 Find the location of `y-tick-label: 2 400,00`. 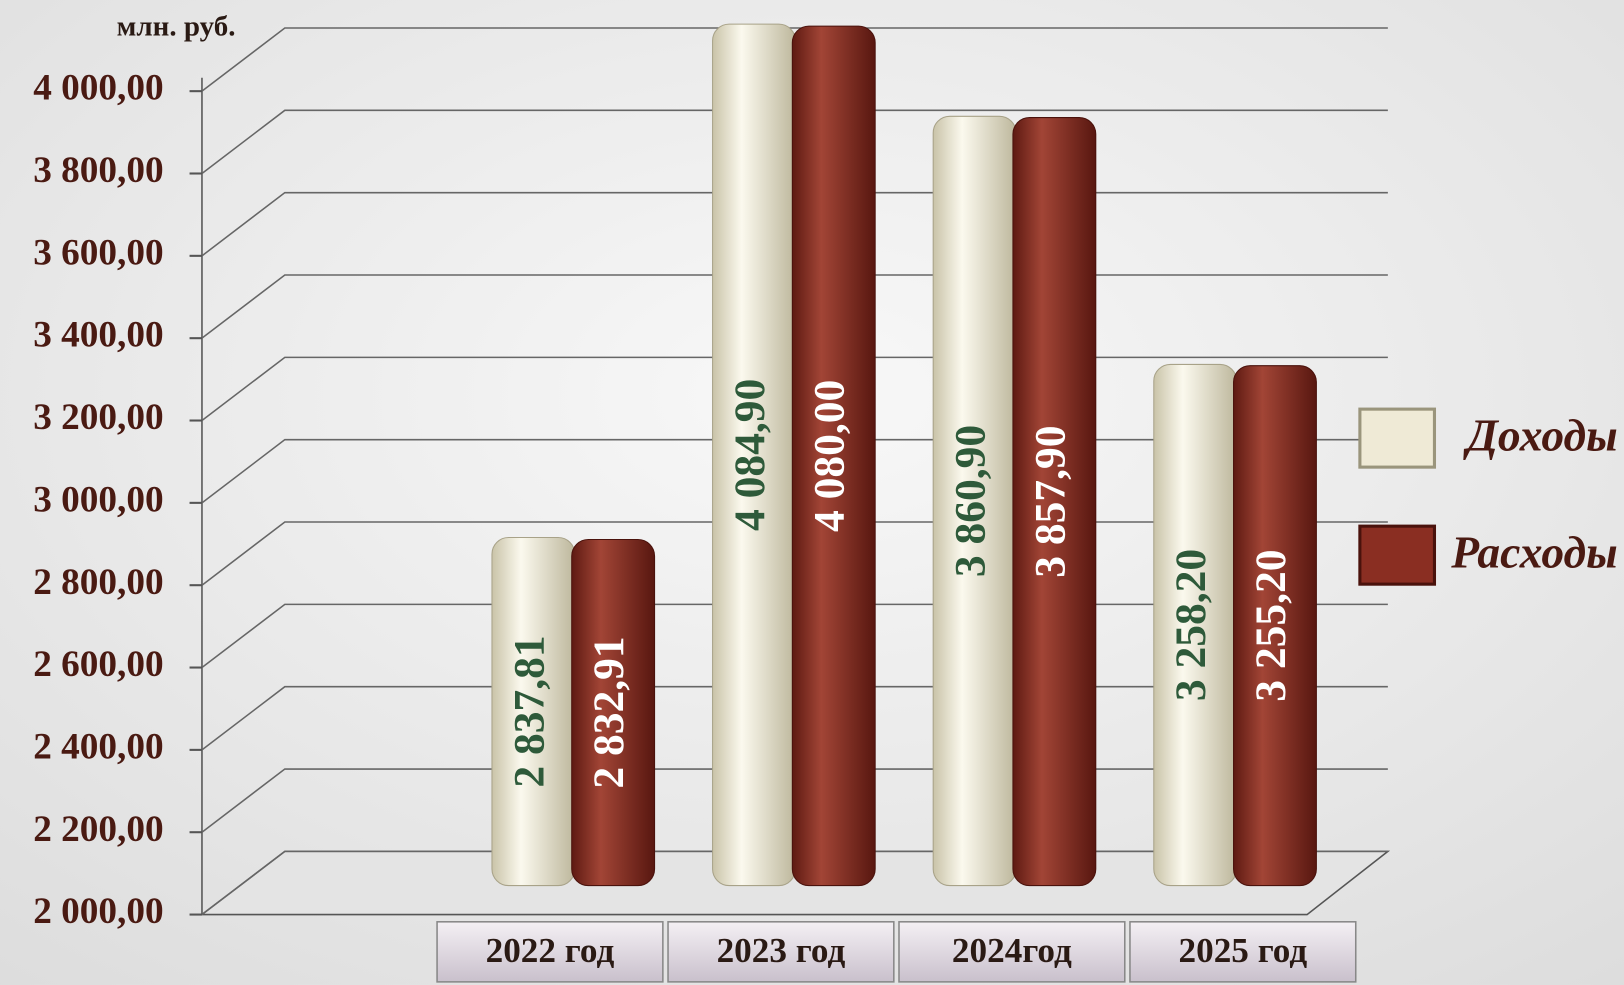

y-tick-label: 2 400,00 is located at coordinates (98, 746).